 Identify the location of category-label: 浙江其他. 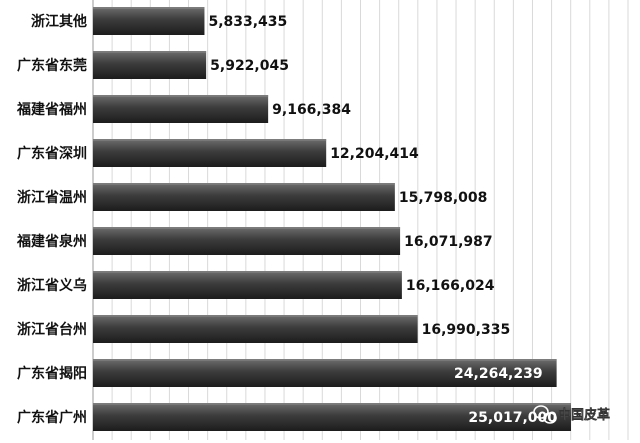
(59, 21).